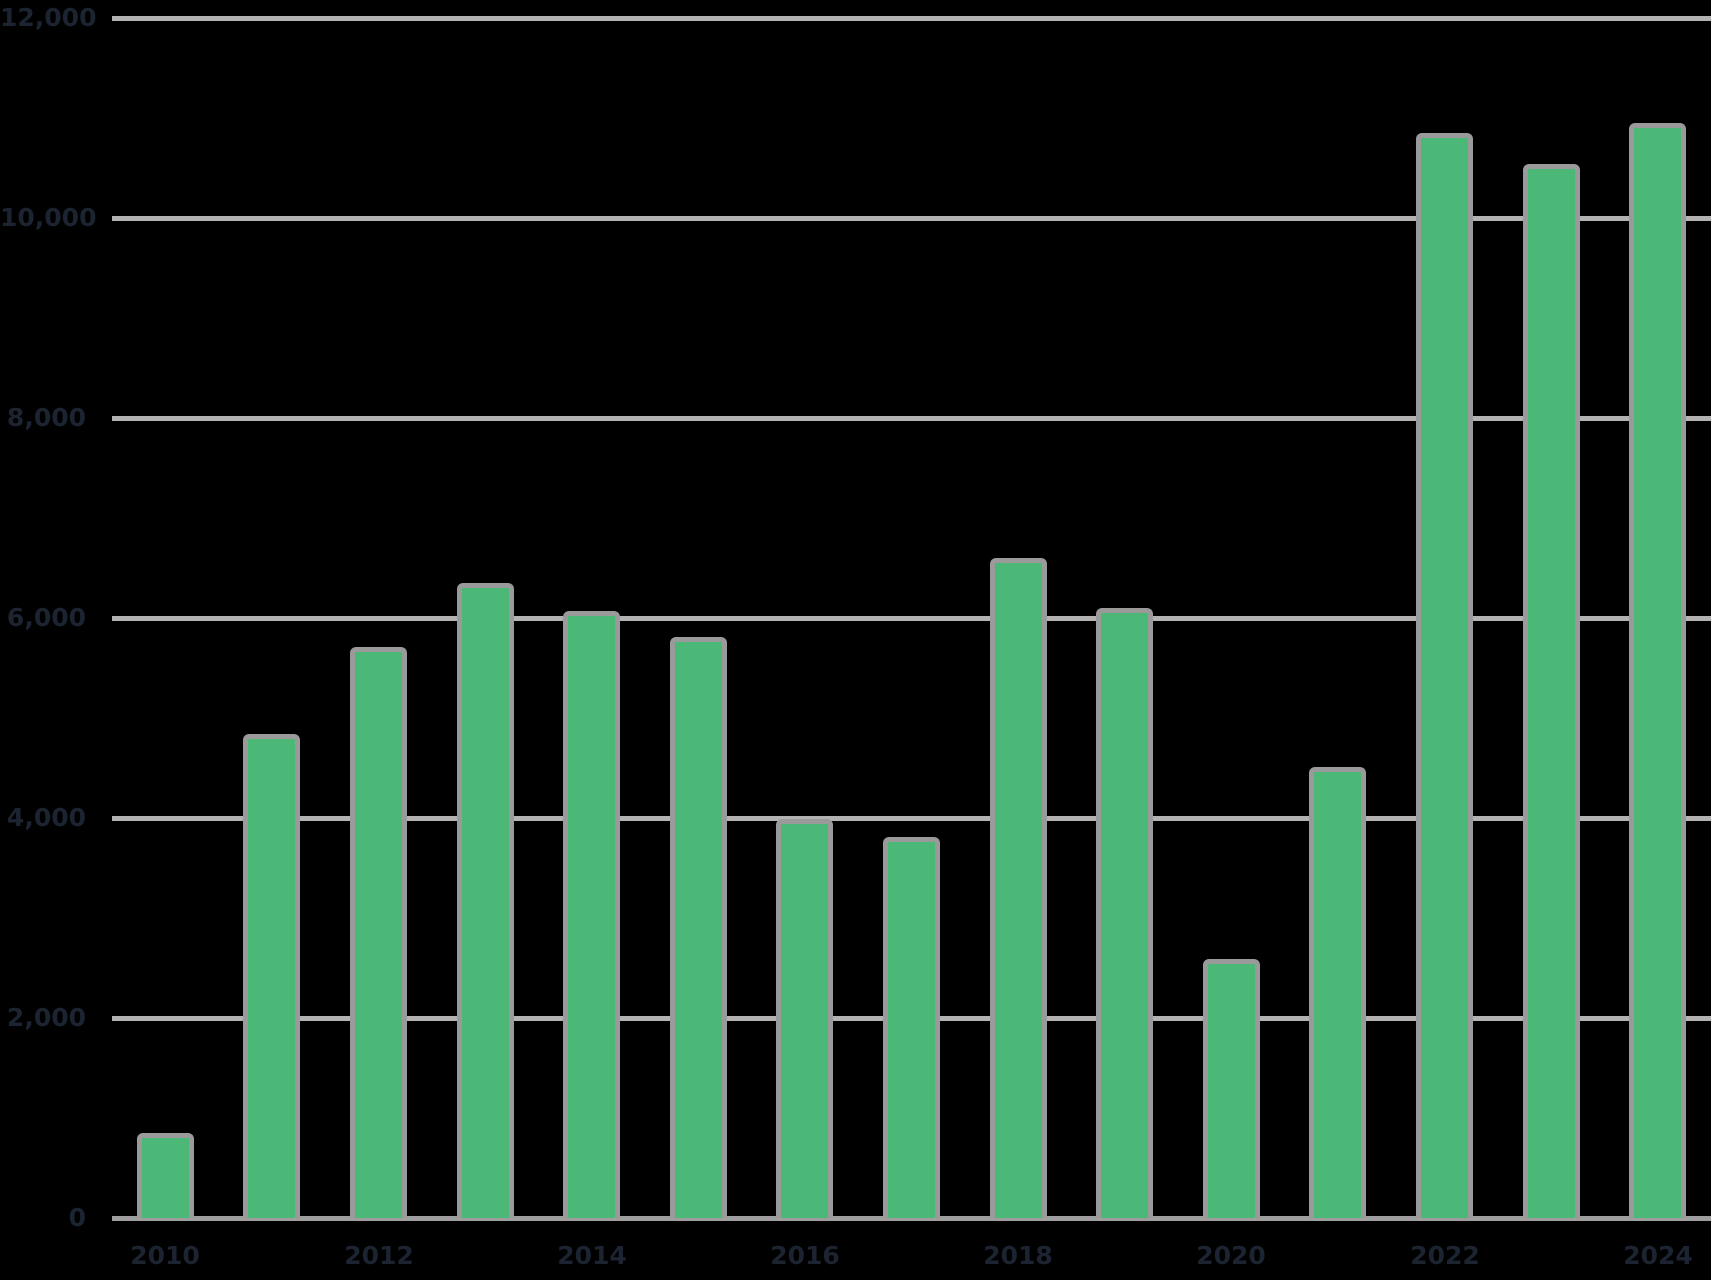 The height and width of the screenshot is (1280, 1711). What do you see at coordinates (271, 976) in the screenshot?
I see `bar-2011` at bounding box center [271, 976].